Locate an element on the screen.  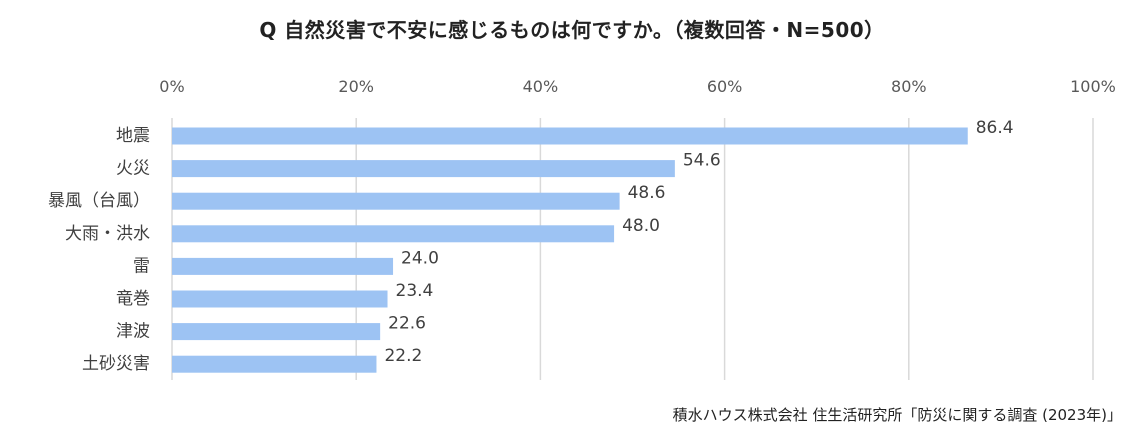
value-label: 48.0 is located at coordinates (641, 226).